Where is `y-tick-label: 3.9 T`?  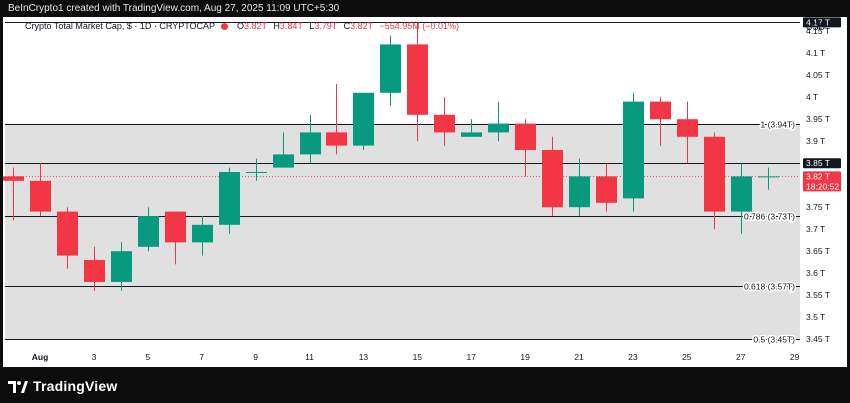
y-tick-label: 3.9 T is located at coordinates (815, 141).